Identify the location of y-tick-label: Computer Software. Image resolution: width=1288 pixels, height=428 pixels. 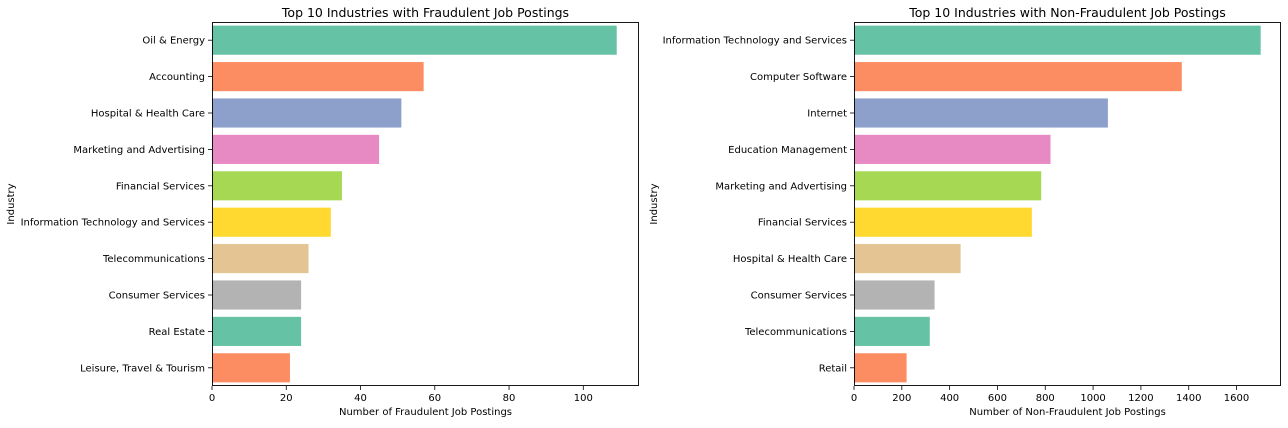
(798, 77).